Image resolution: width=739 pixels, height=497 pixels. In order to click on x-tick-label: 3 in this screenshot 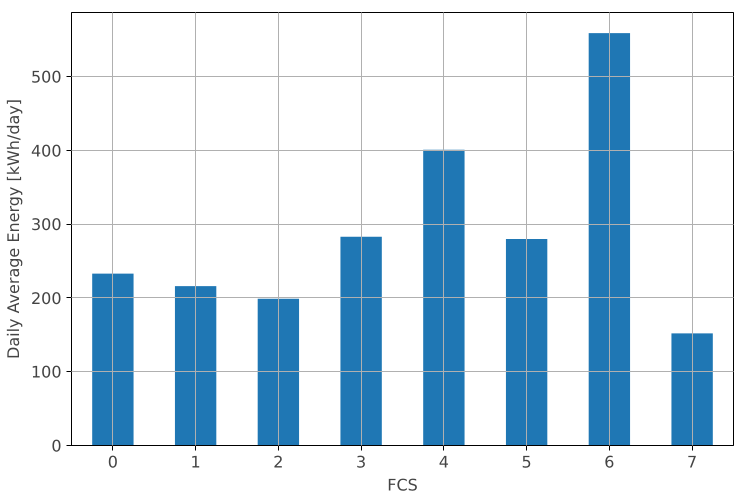, I will do `click(361, 462)`.